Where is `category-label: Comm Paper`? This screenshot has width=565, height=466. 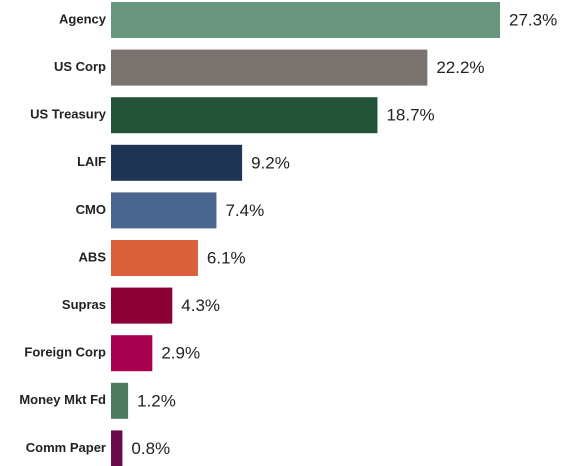
category-label: Comm Paper is located at coordinates (66, 447).